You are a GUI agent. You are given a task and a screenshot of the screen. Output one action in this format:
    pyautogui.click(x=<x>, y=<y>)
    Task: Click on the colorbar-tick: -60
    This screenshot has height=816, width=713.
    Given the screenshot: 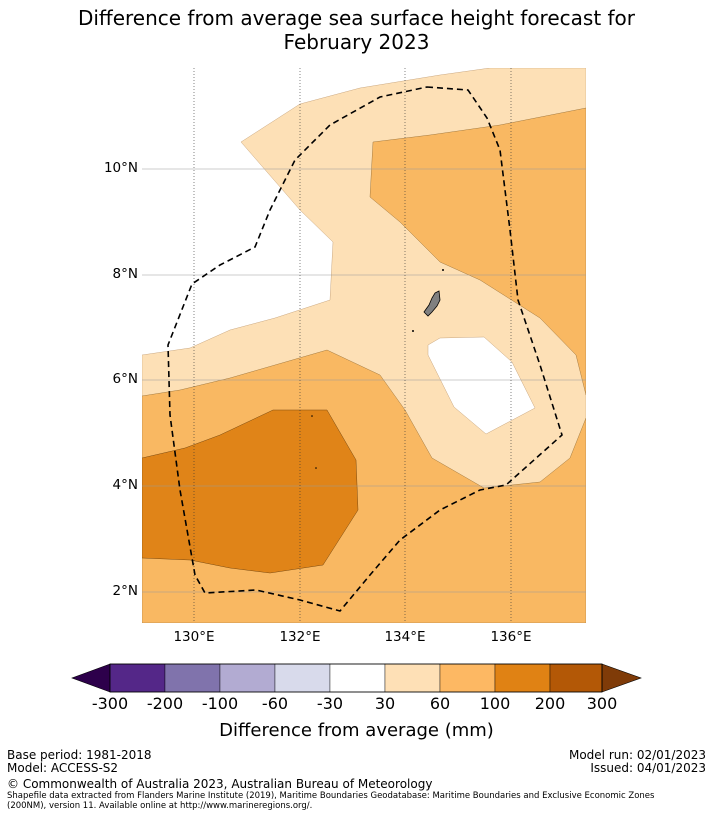 What is the action you would take?
    pyautogui.click(x=275, y=703)
    